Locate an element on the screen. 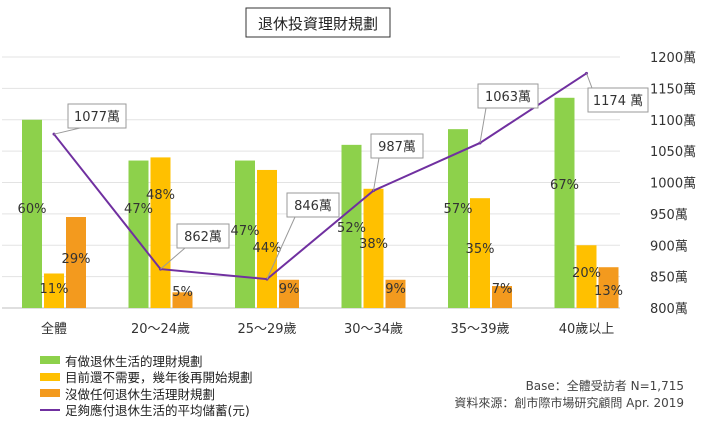  x-tick-label: 20～24歲 is located at coordinates (160, 329).